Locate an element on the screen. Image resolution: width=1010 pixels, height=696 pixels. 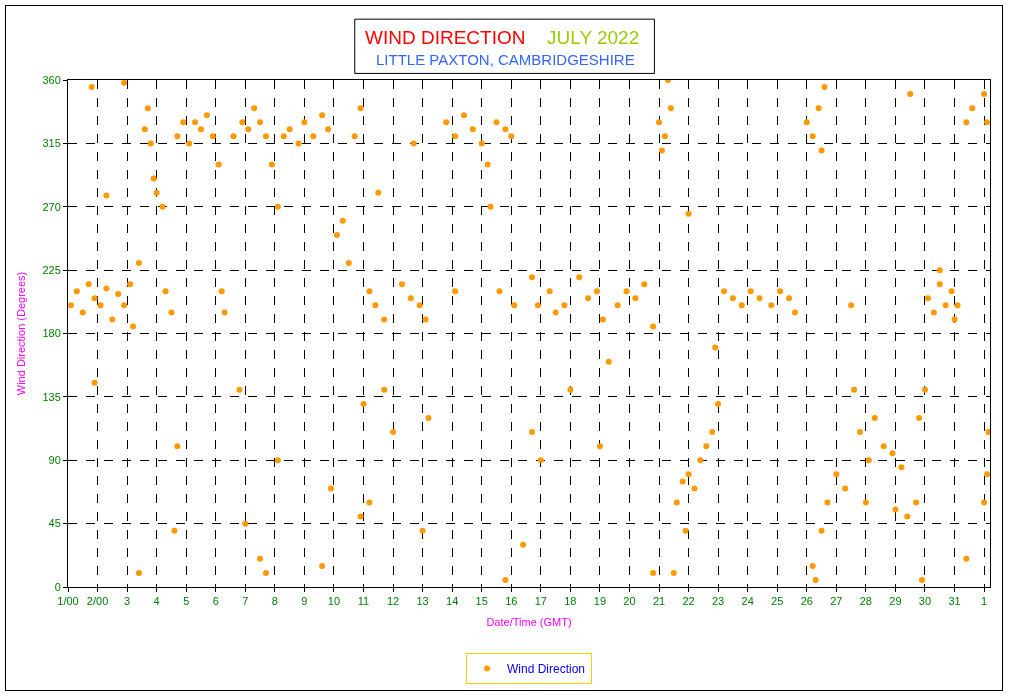
x-tick-label: 22 is located at coordinates (688, 601).